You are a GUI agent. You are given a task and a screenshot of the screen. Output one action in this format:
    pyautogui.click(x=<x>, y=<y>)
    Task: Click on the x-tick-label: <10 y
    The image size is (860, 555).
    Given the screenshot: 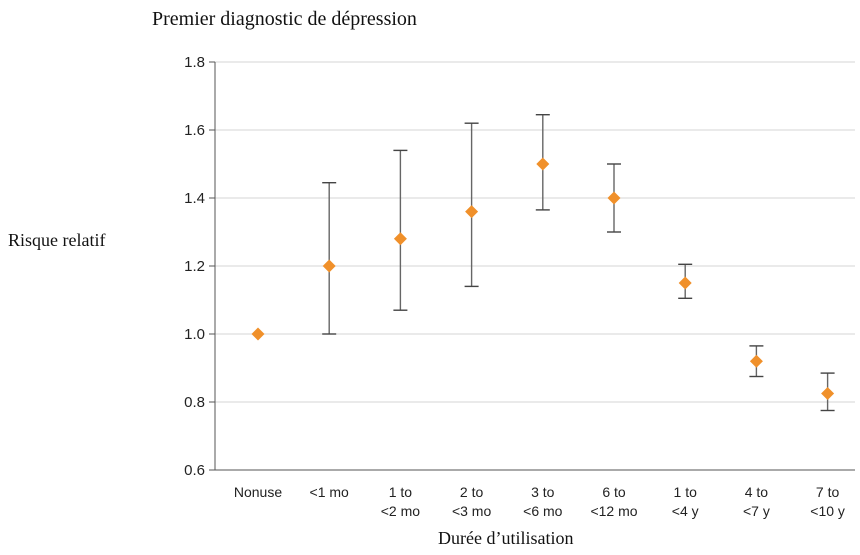 What is the action you would take?
    pyautogui.click(x=827, y=511)
    